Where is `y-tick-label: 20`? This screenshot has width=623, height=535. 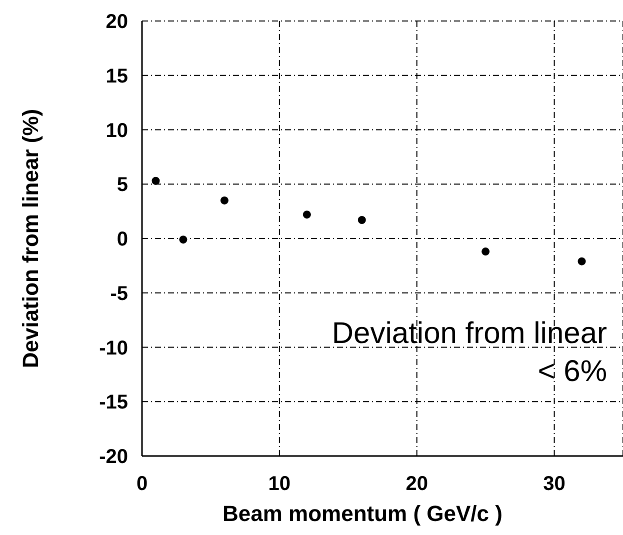
y-tick-label: 20 is located at coordinates (117, 22).